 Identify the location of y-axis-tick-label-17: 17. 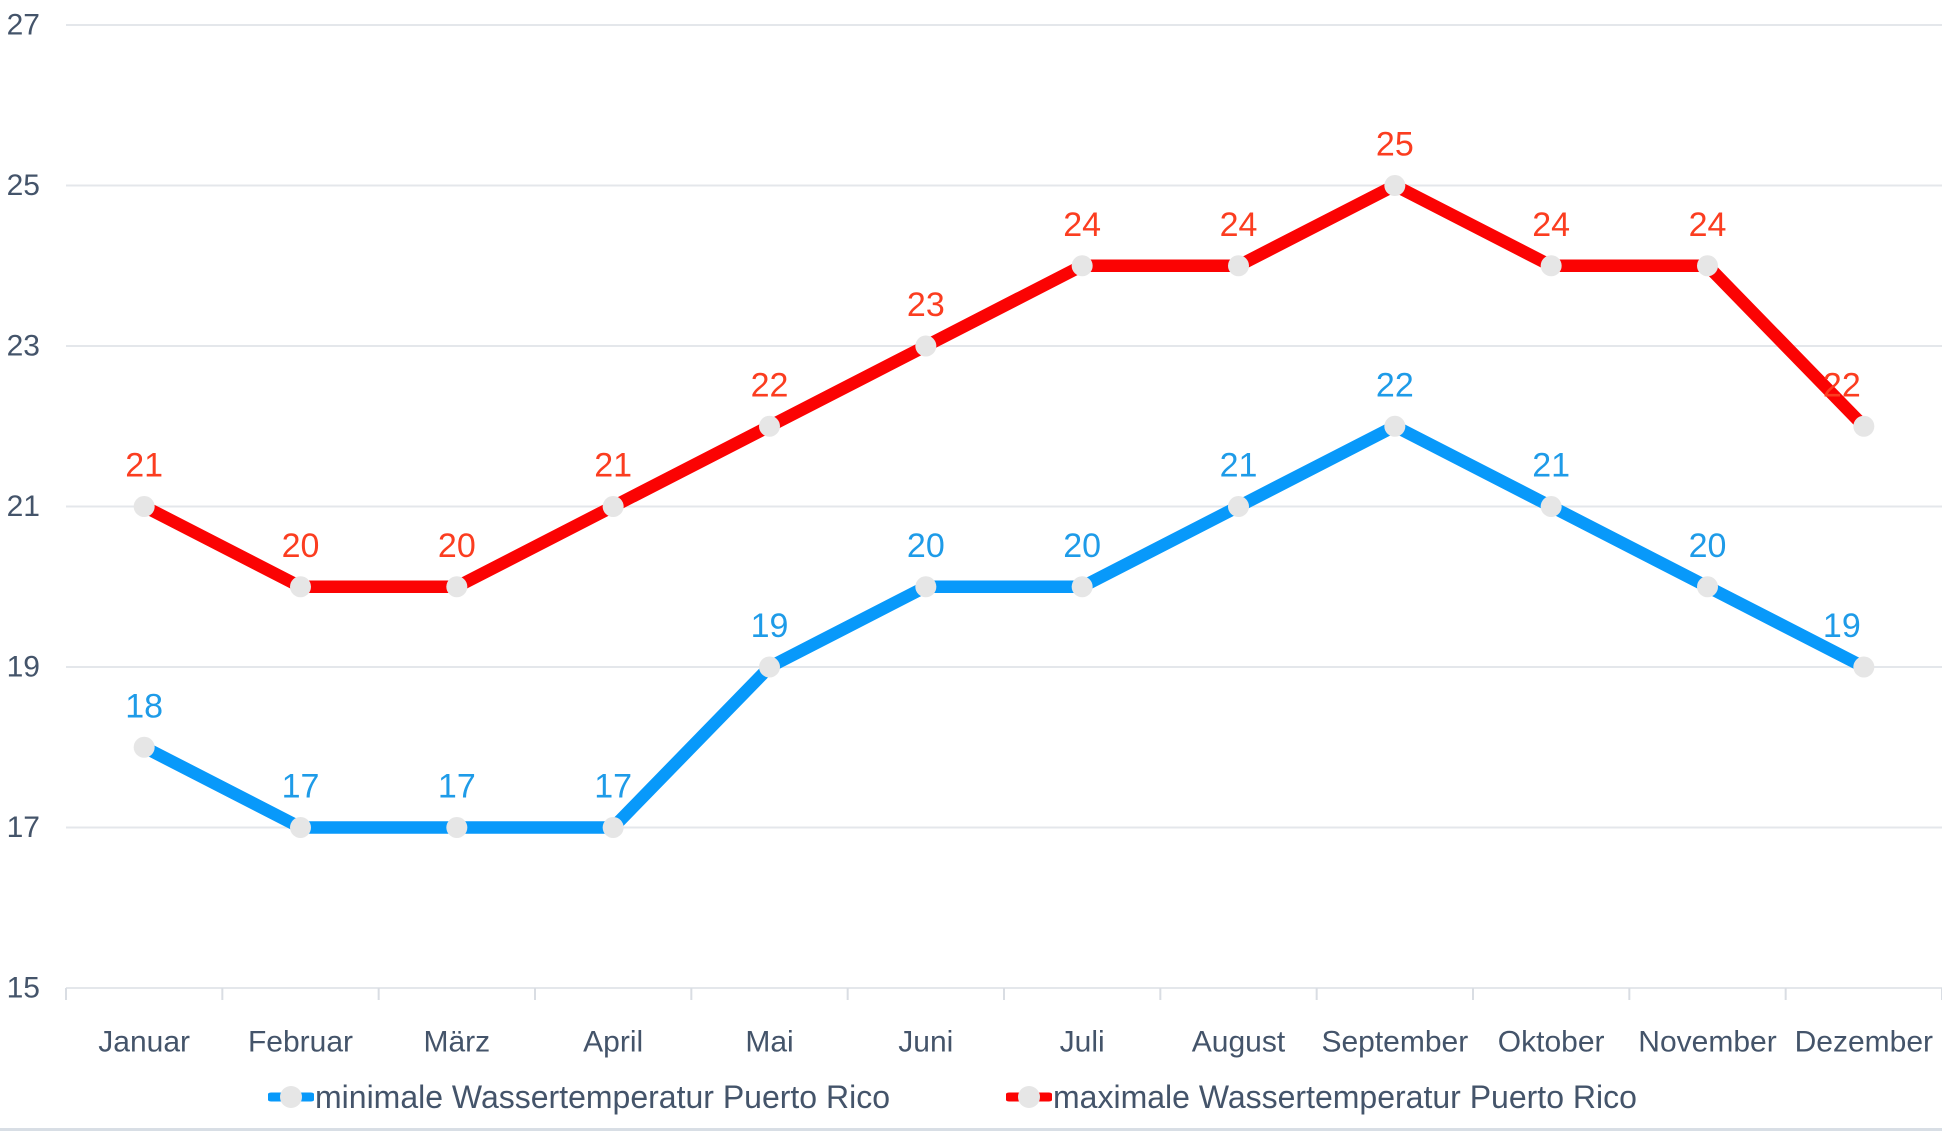
(23, 827).